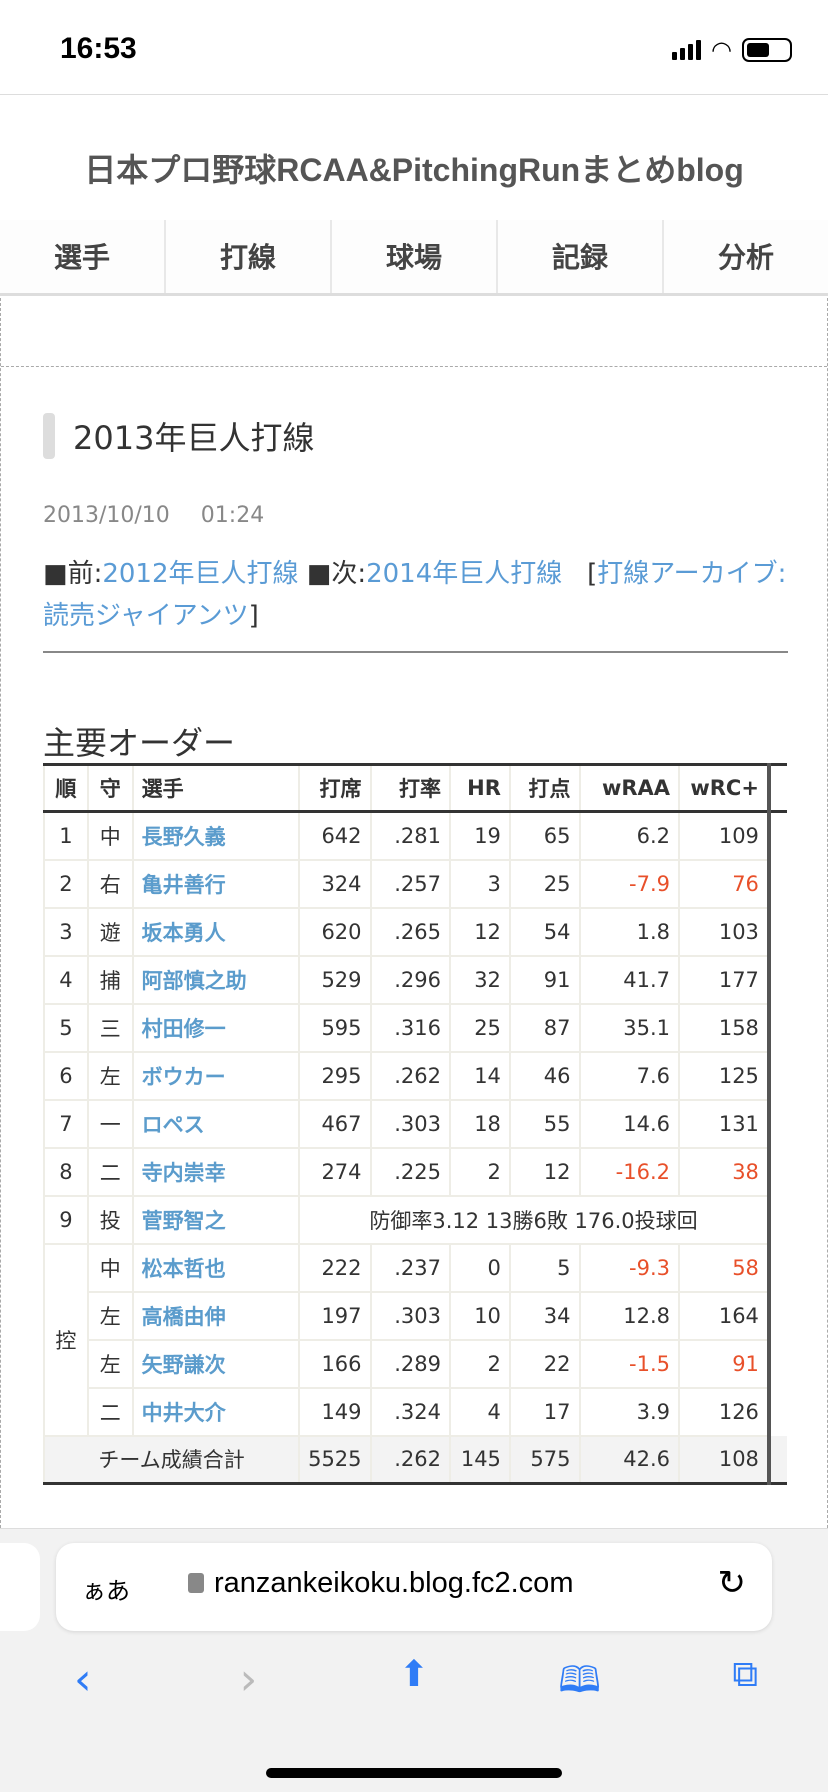  Describe the element at coordinates (200, 574) in the screenshot. I see `prev-link: 2012年巨人打線` at that location.